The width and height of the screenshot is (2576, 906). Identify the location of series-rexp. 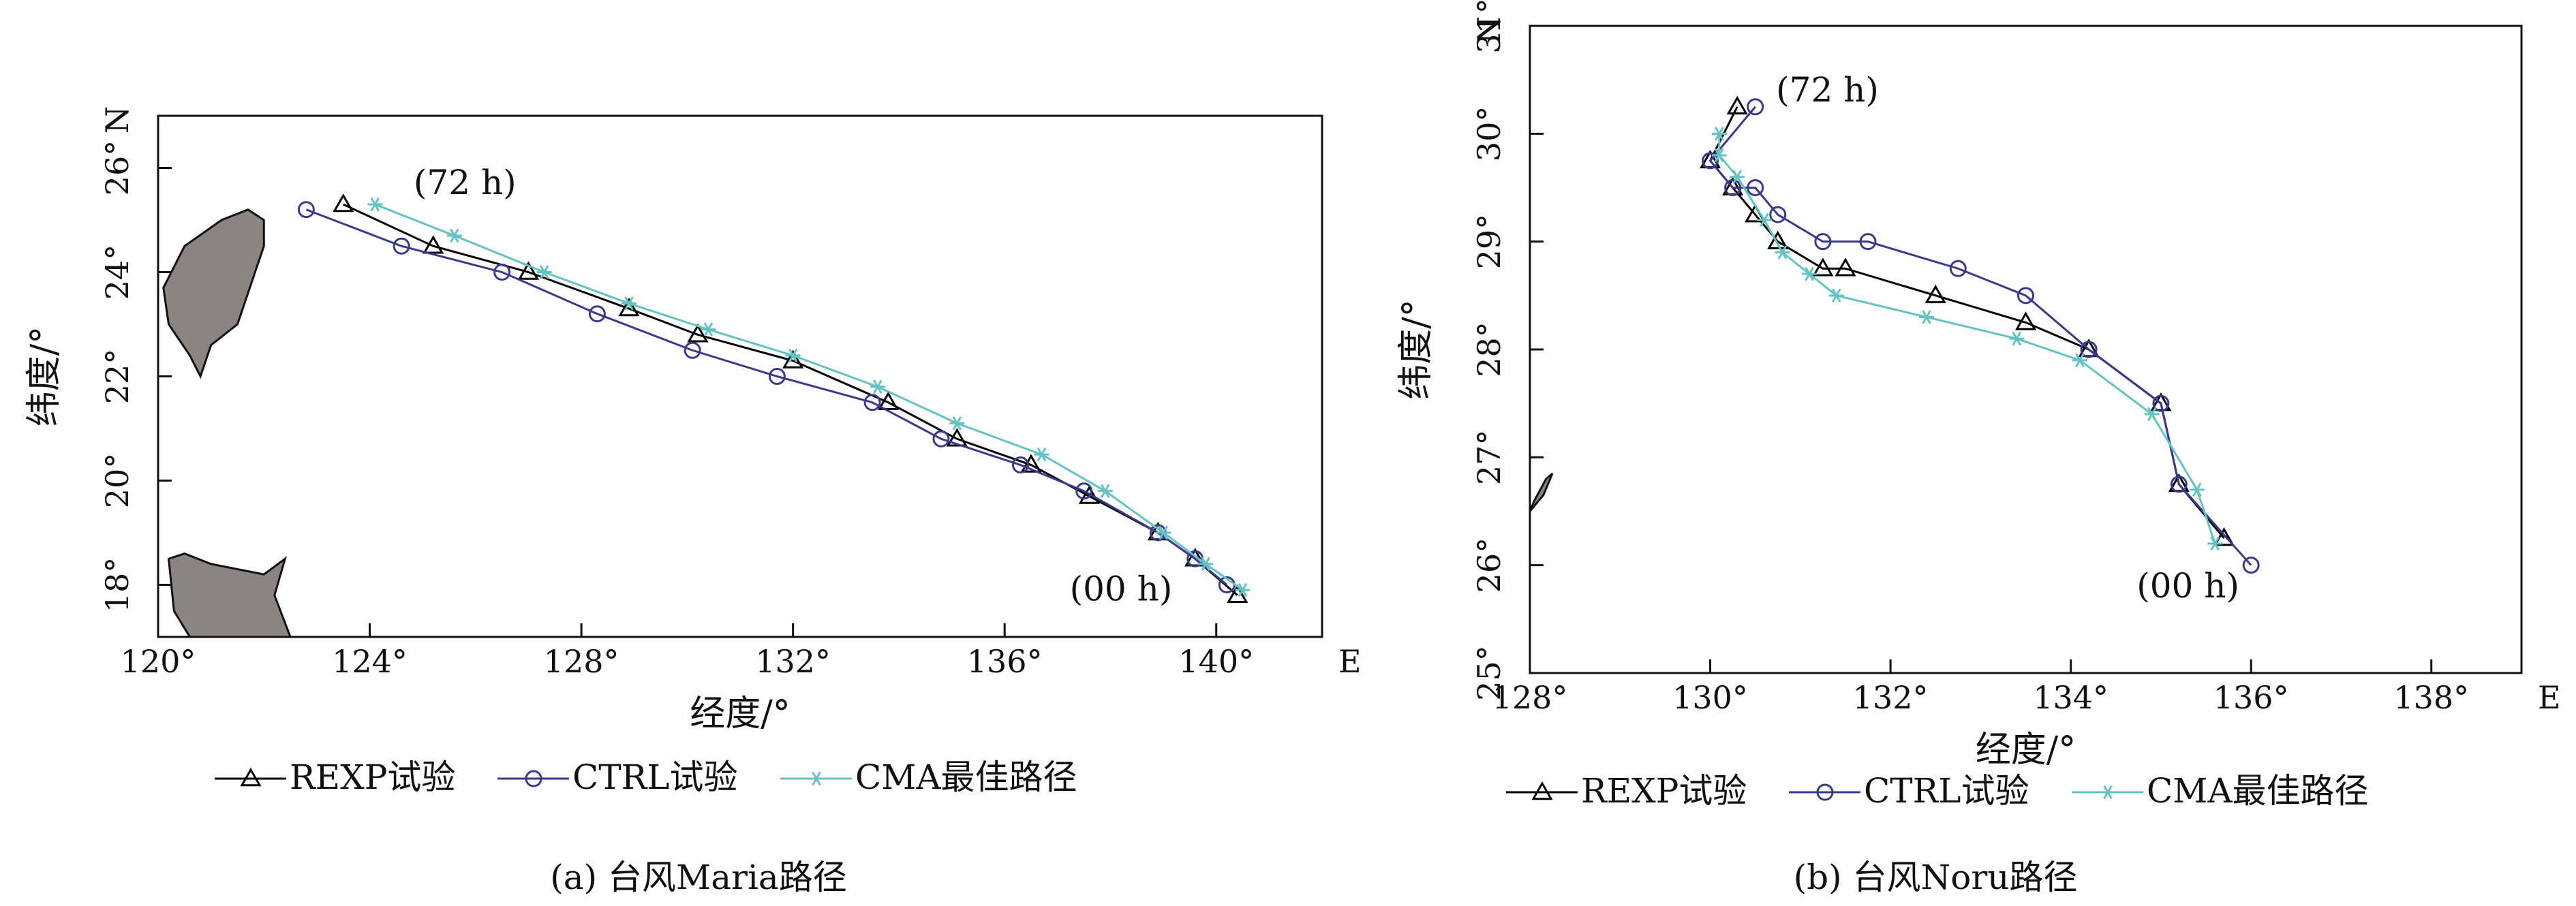
(1967, 320).